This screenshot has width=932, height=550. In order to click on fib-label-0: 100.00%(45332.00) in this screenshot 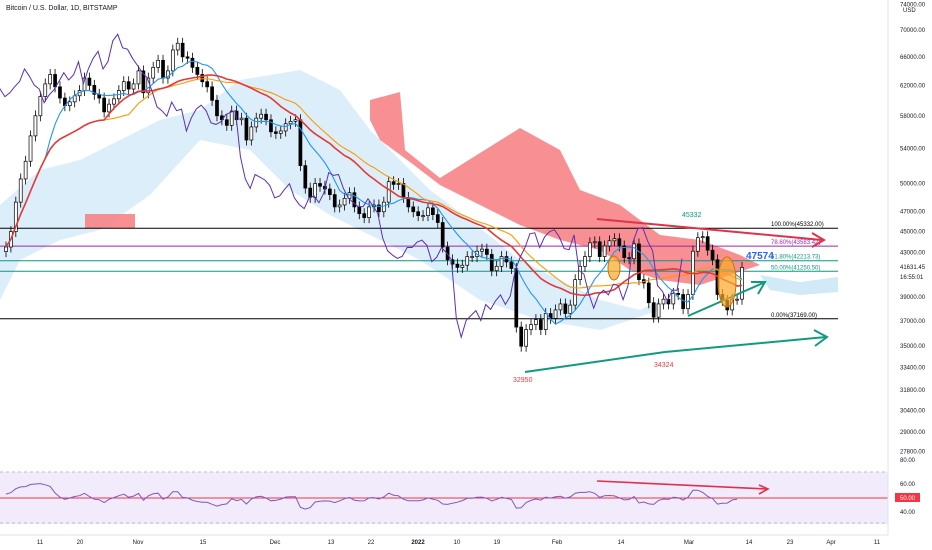, I will do `click(797, 225)`.